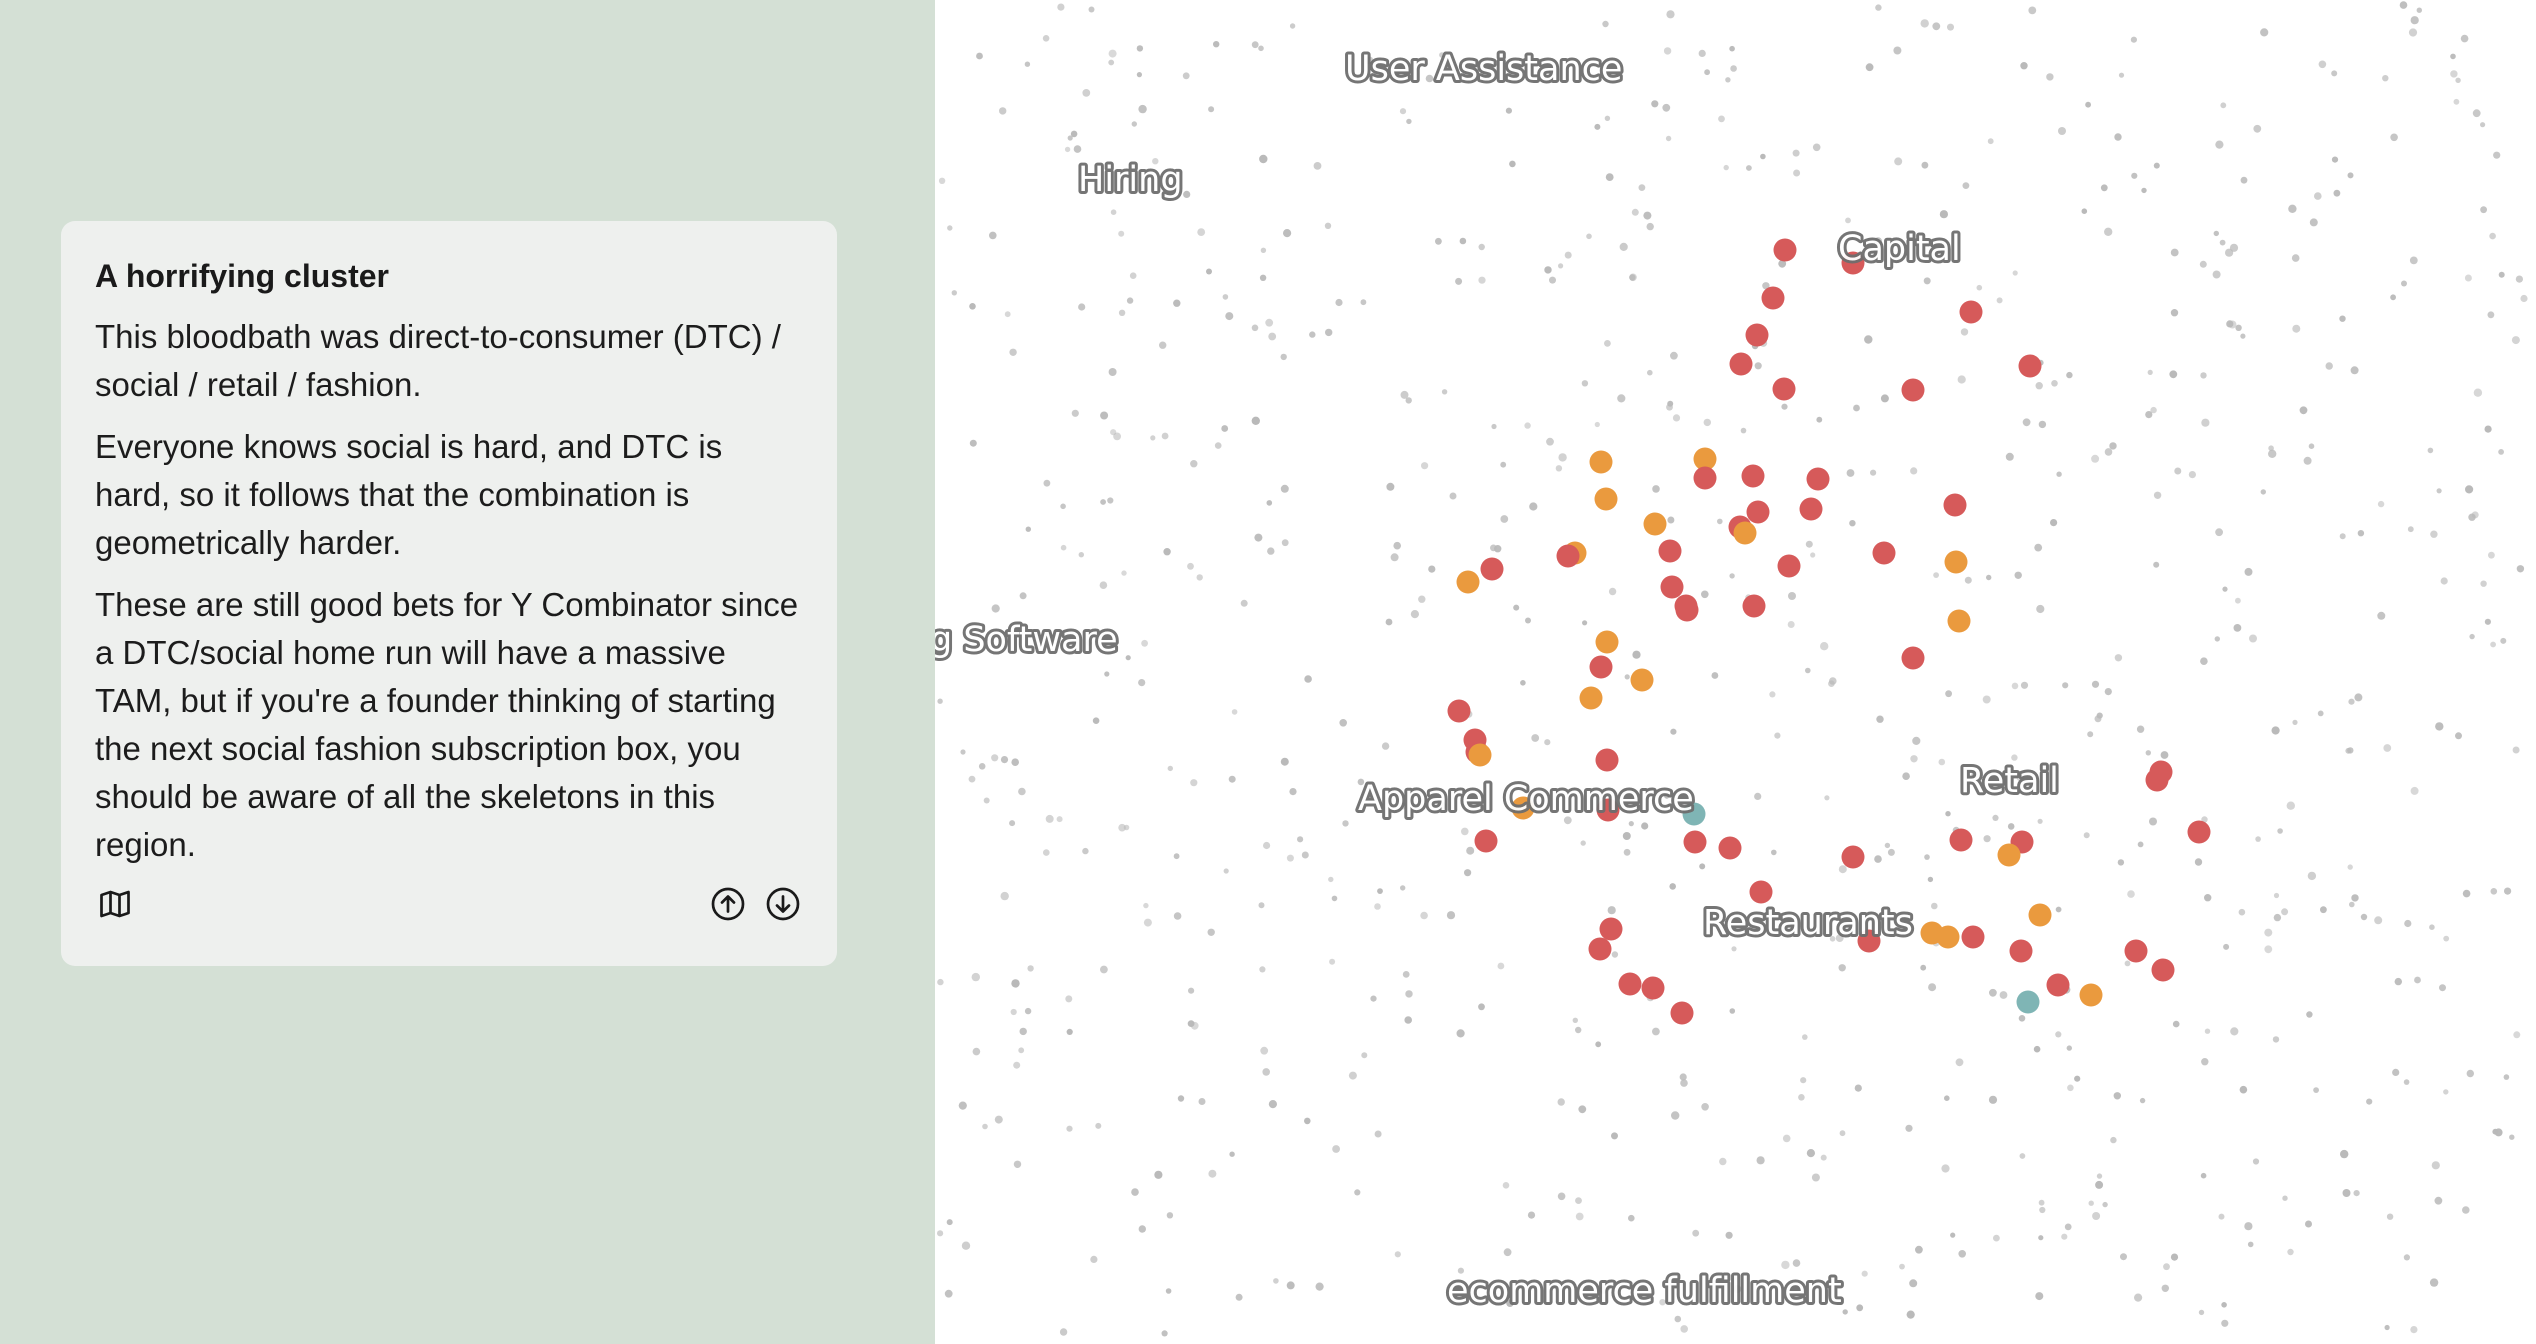 The width and height of the screenshot is (2536, 1344). I want to click on arrow-down-circle-icon, so click(783, 904).